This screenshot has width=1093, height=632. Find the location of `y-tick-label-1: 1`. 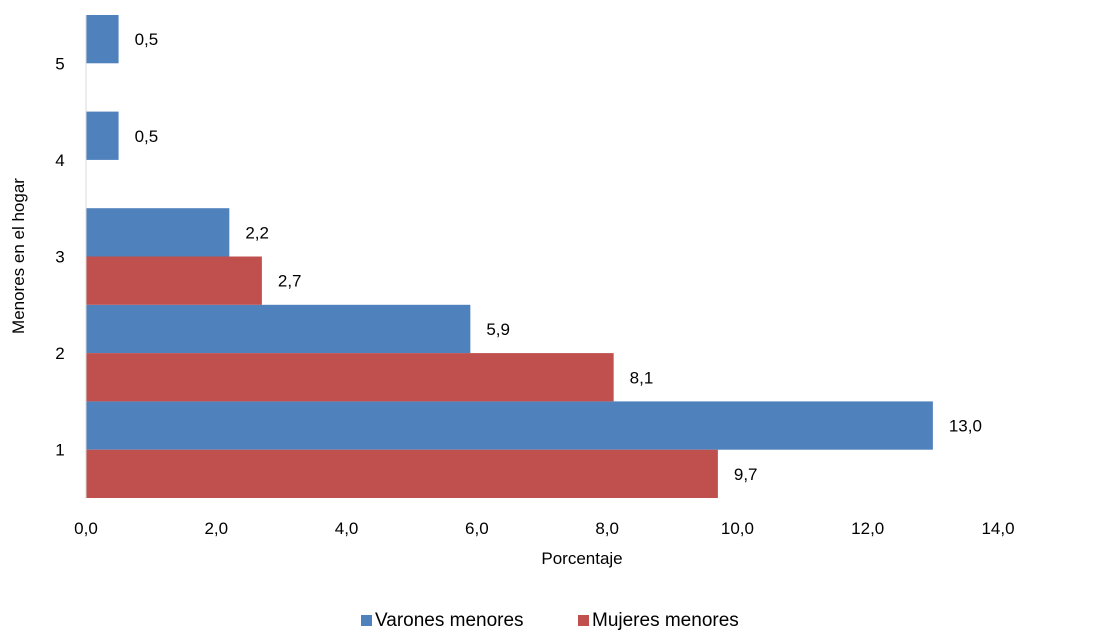

y-tick-label-1: 1 is located at coordinates (59, 450).